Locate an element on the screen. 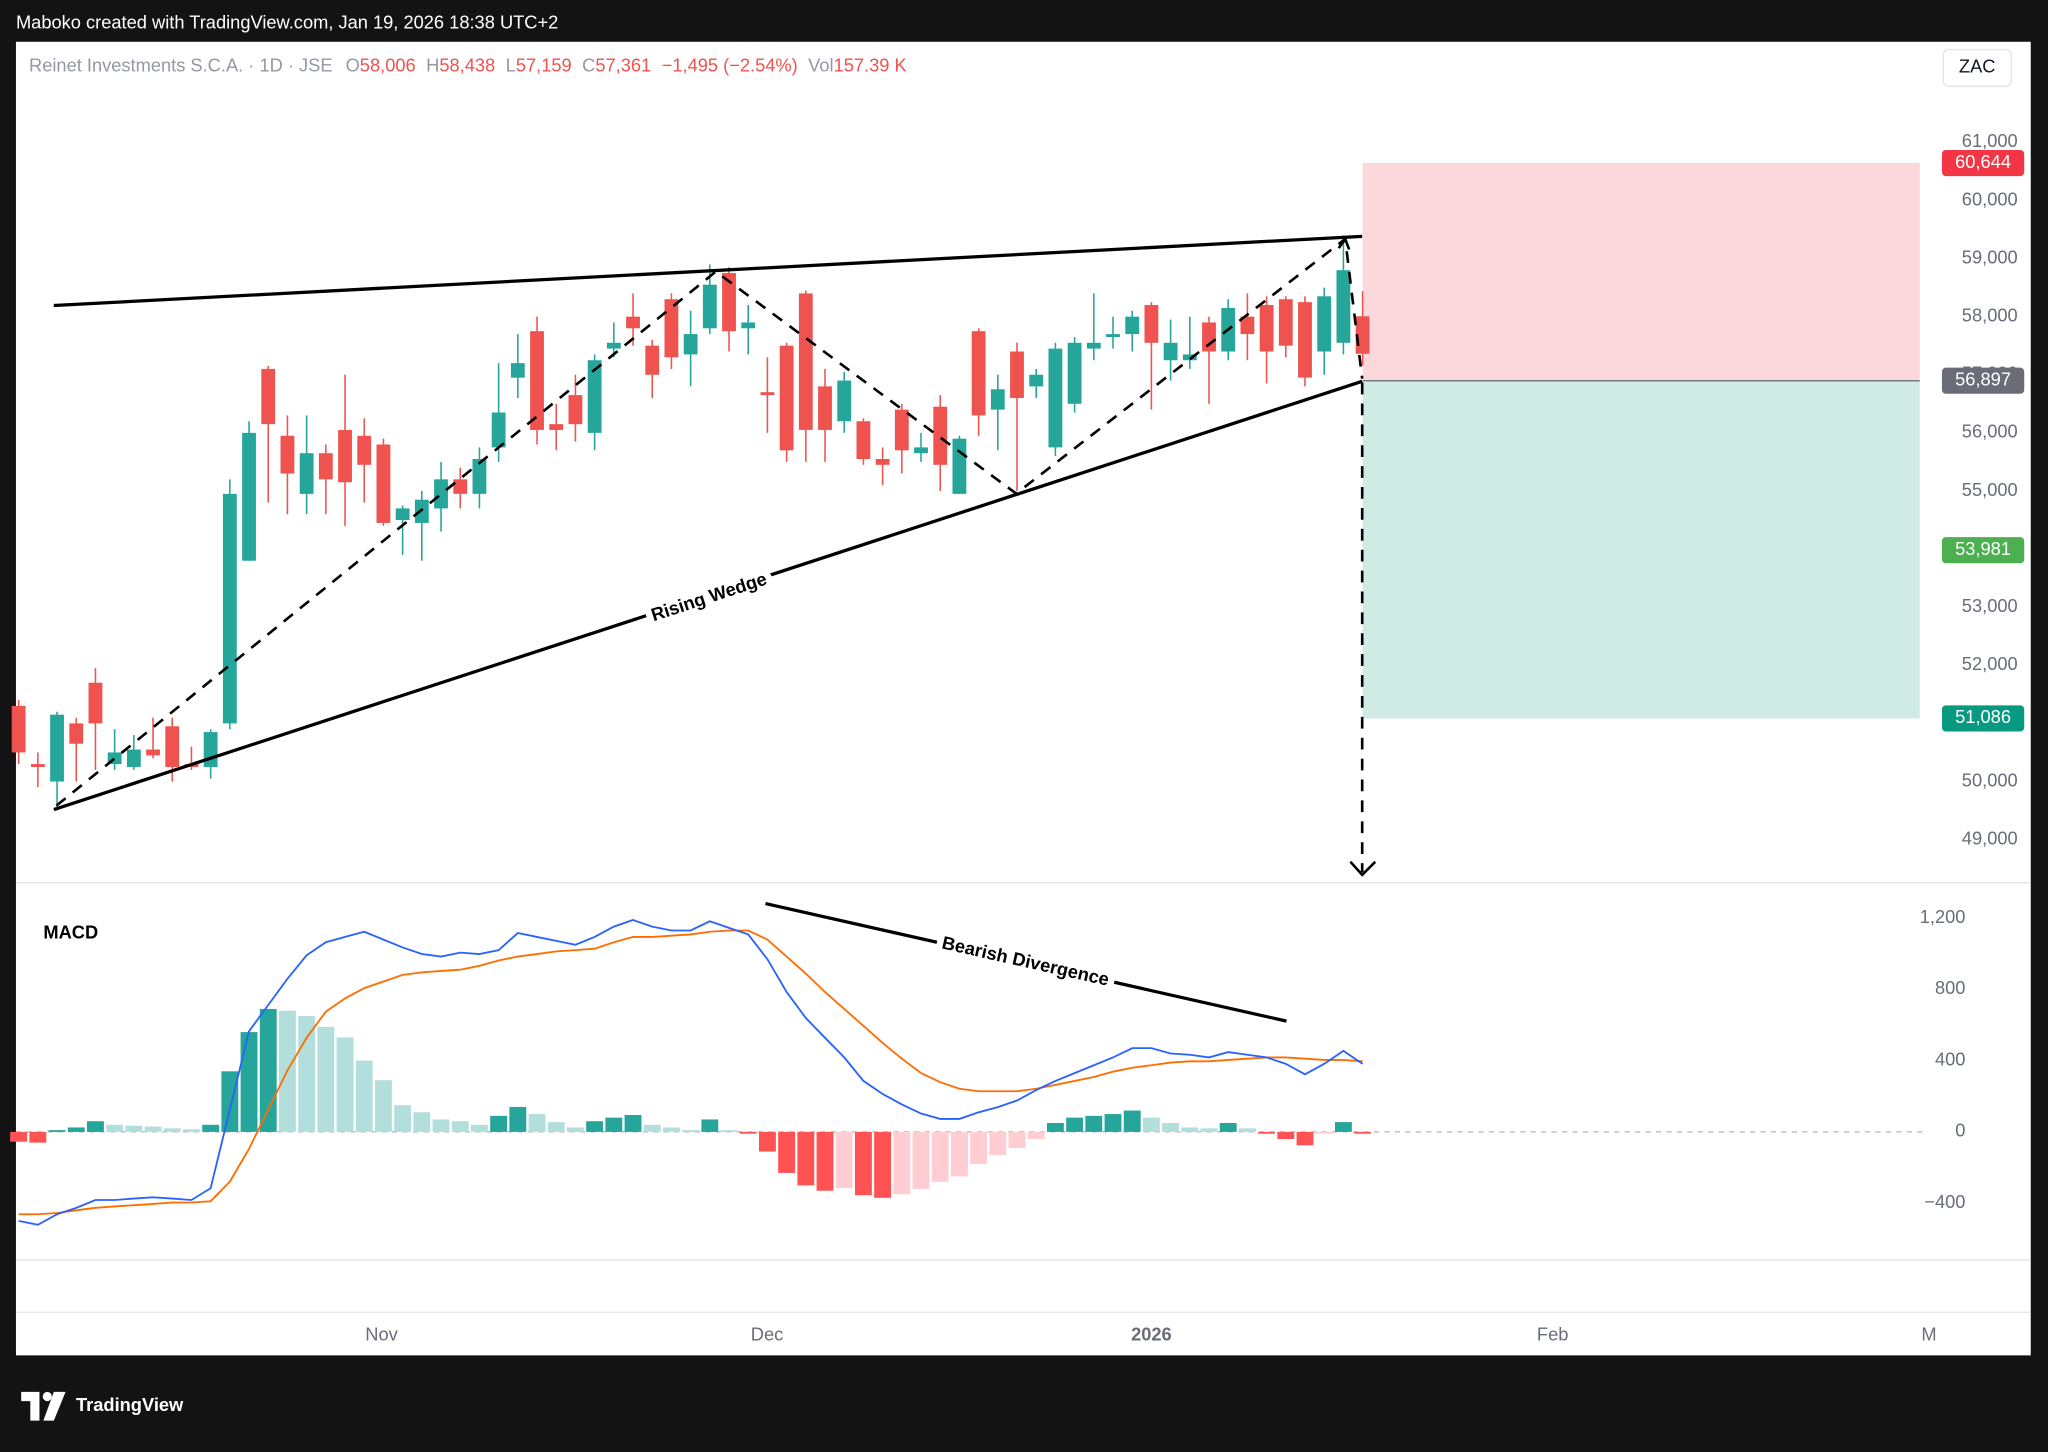 The height and width of the screenshot is (1452, 2048). y-tick-label: 52,000 is located at coordinates (1990, 663).